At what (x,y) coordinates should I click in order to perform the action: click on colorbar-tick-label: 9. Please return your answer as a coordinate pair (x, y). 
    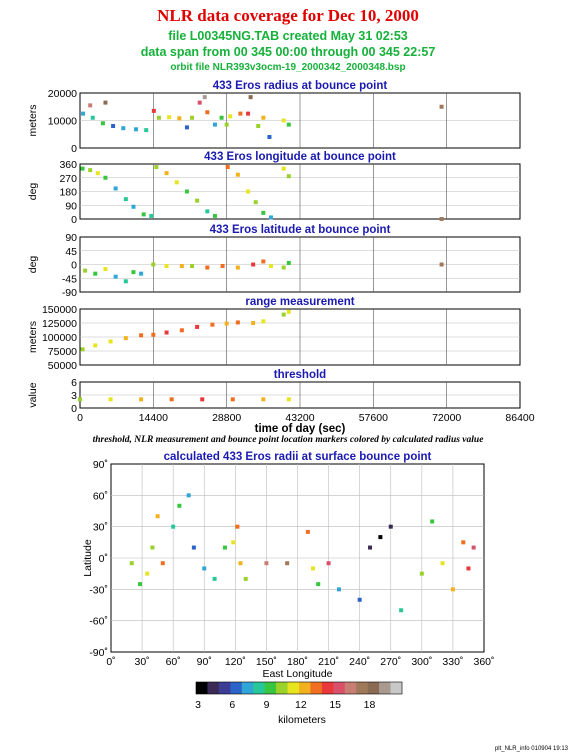
    Looking at the image, I should click on (267, 705).